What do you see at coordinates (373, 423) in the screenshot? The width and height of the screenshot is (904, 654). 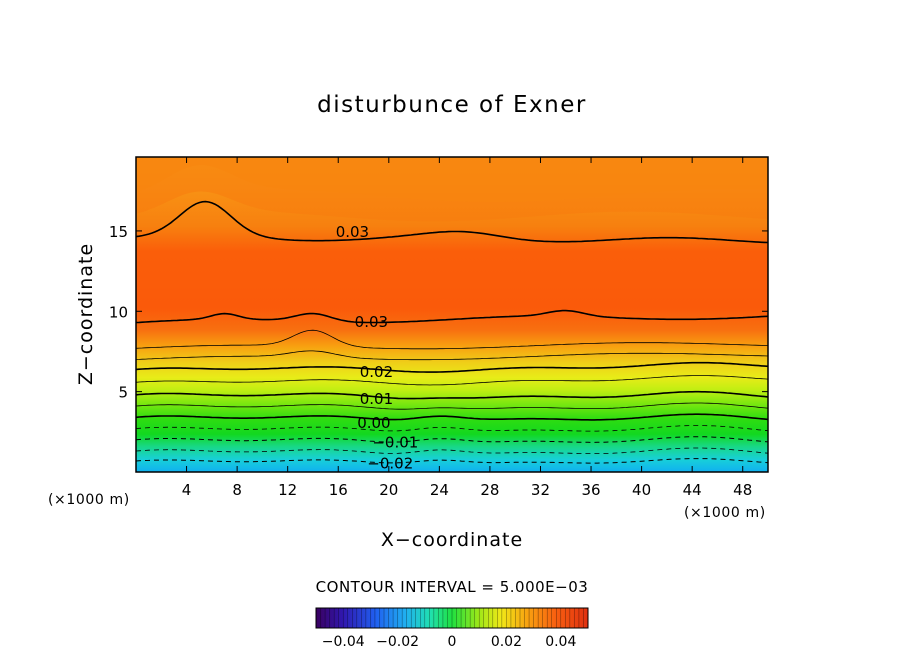 I see `contour-label-5: 0.00` at bounding box center [373, 423].